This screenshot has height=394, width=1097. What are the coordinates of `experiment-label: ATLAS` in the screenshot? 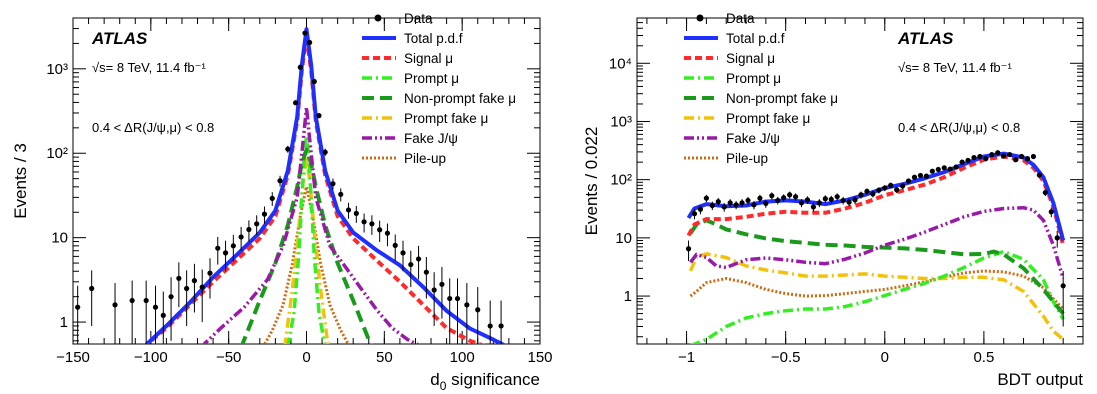 It's located at (119, 38).